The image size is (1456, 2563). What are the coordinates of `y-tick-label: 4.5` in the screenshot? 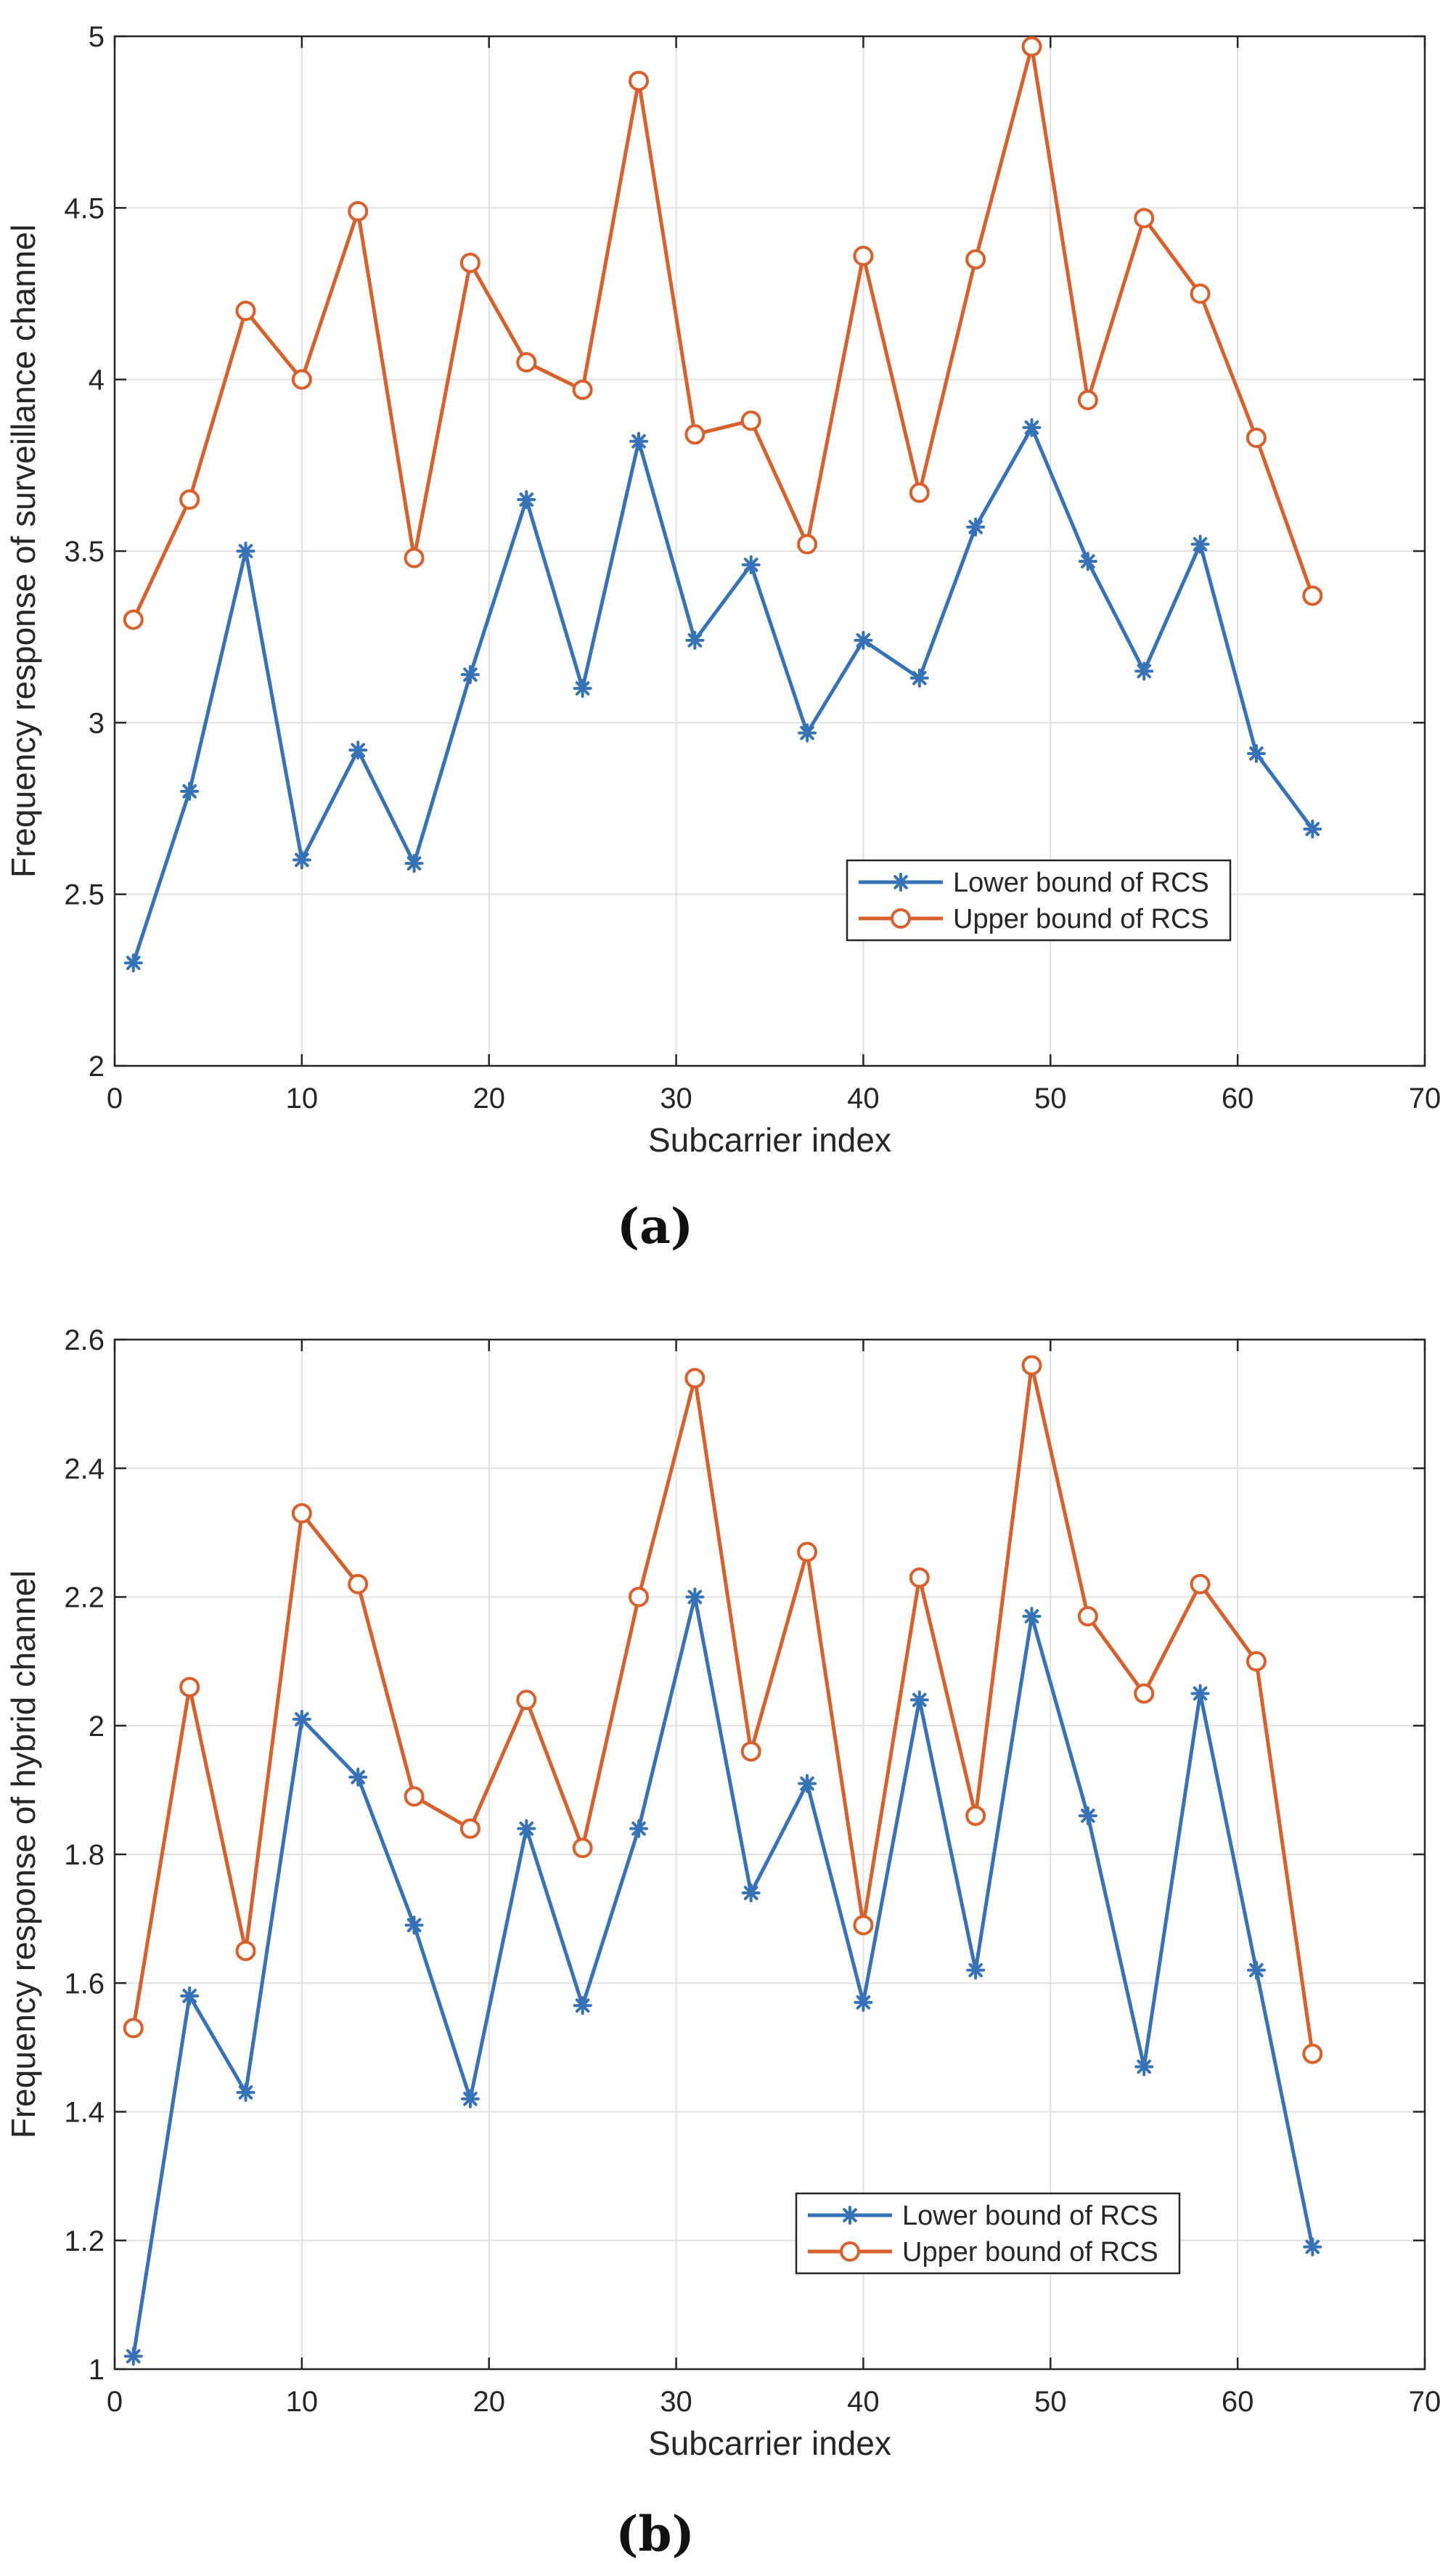 It's located at (84, 208).